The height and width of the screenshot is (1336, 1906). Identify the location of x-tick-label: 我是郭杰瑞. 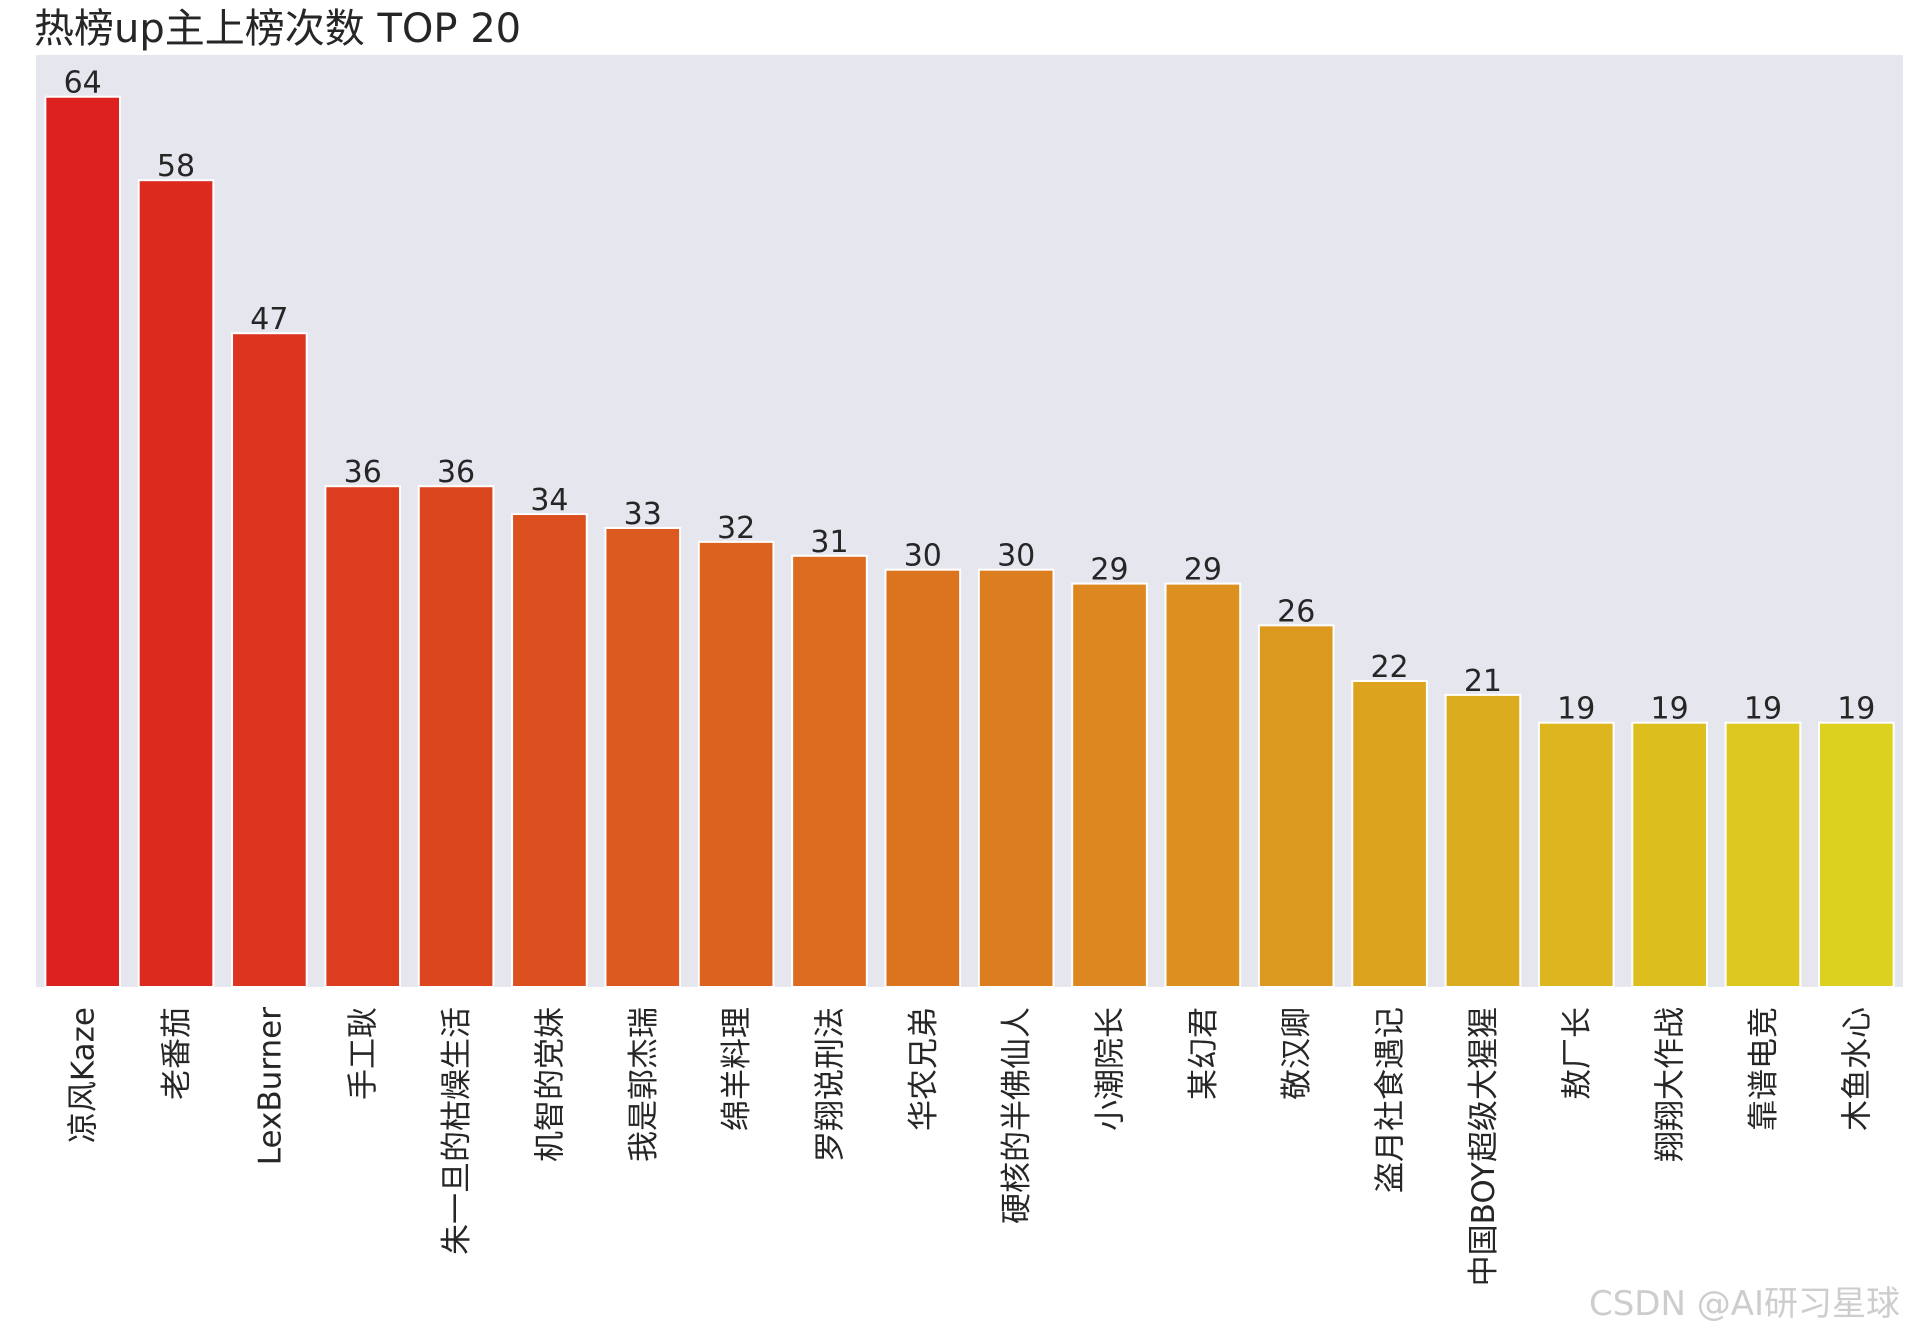
(644, 1084).